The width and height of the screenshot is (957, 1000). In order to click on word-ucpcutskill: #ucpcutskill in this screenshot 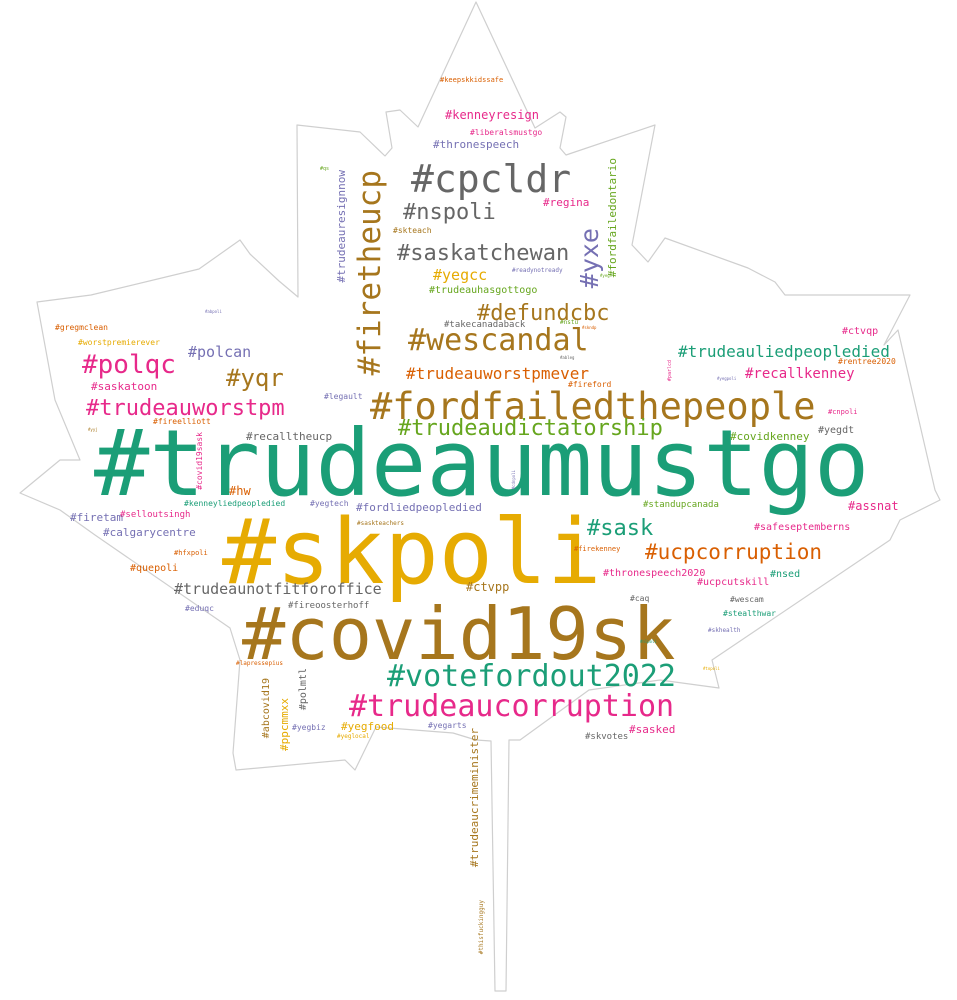, I will do `click(733, 582)`.